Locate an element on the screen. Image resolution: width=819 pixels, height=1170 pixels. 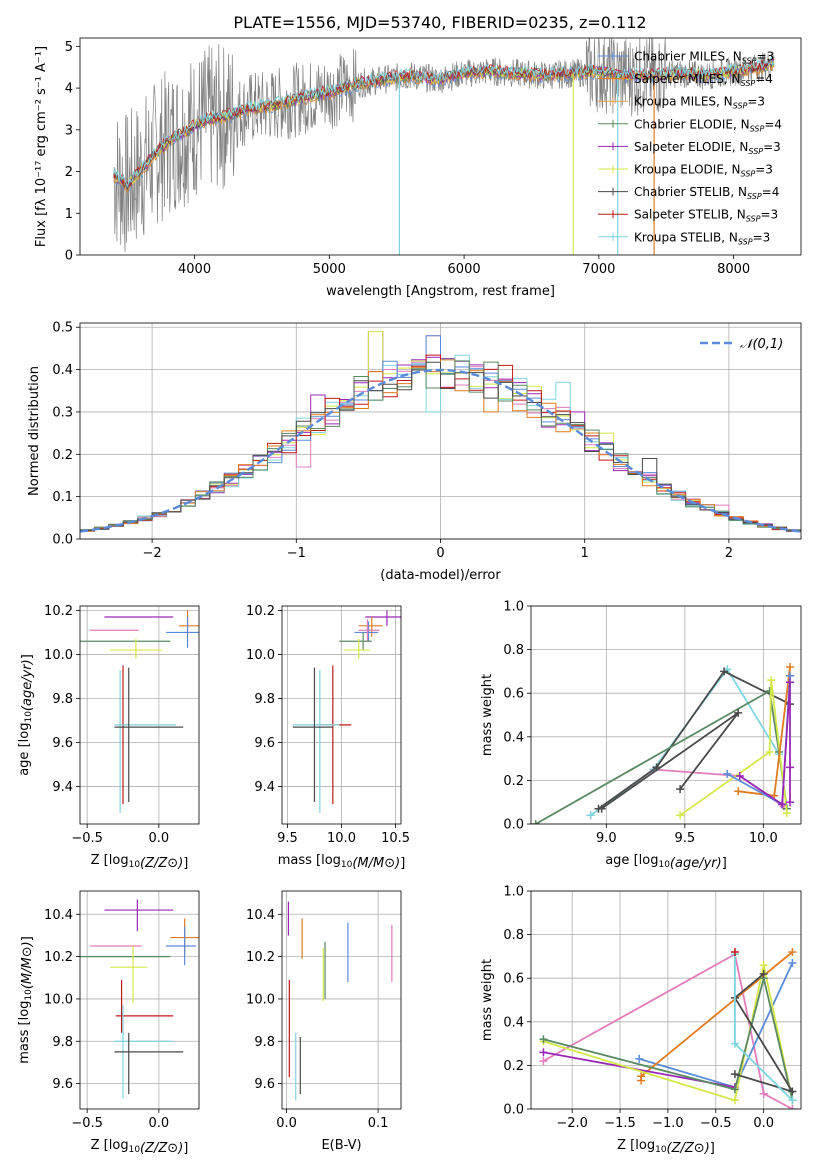
tick-label-x: 7000 is located at coordinates (598, 269).